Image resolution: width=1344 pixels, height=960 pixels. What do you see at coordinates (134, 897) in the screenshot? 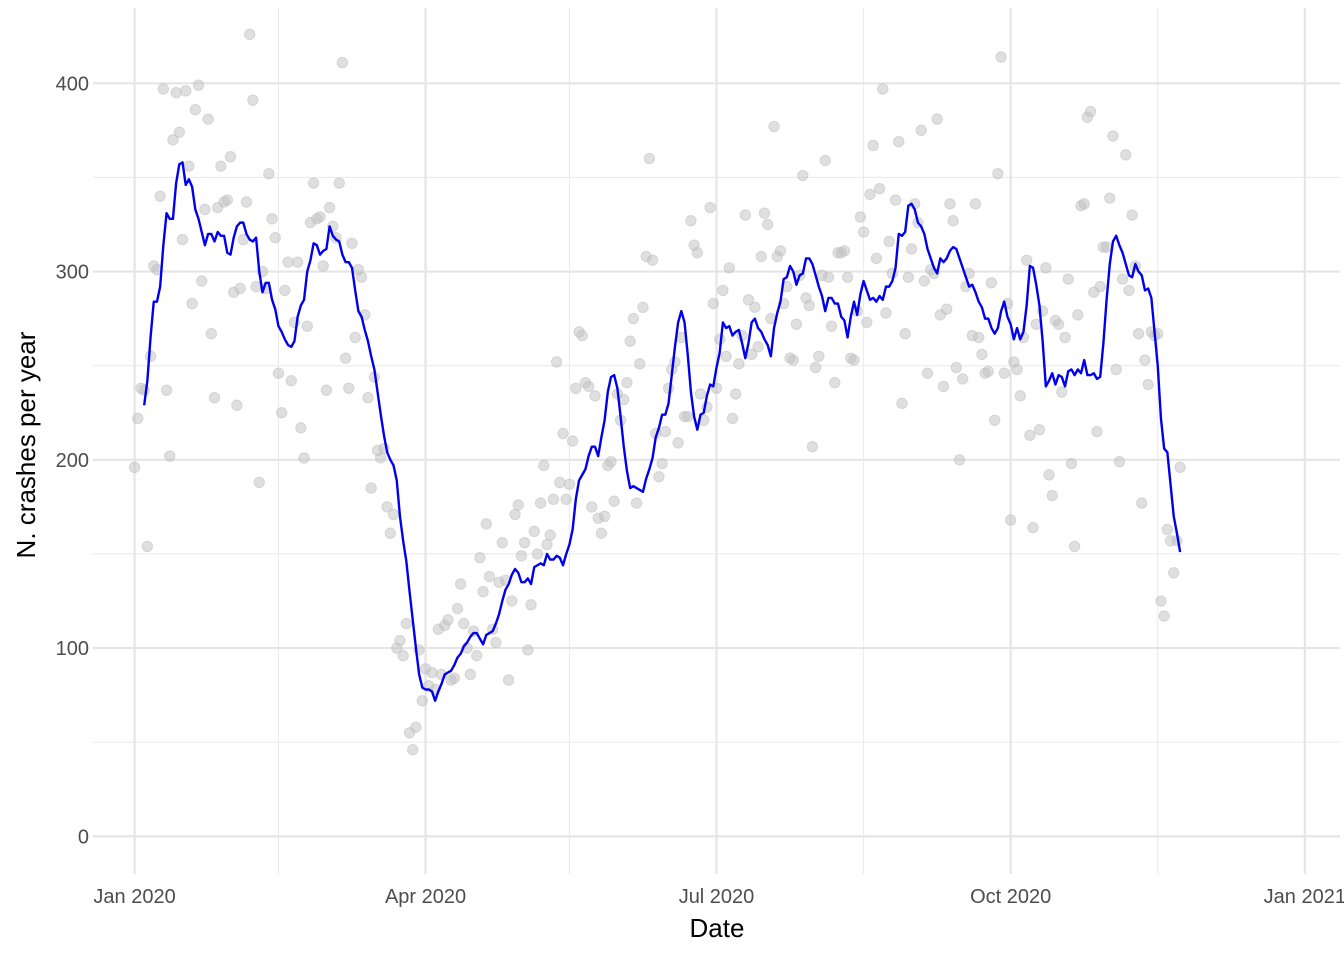
I see `x-tick-label: Jan 2020` at bounding box center [134, 897].